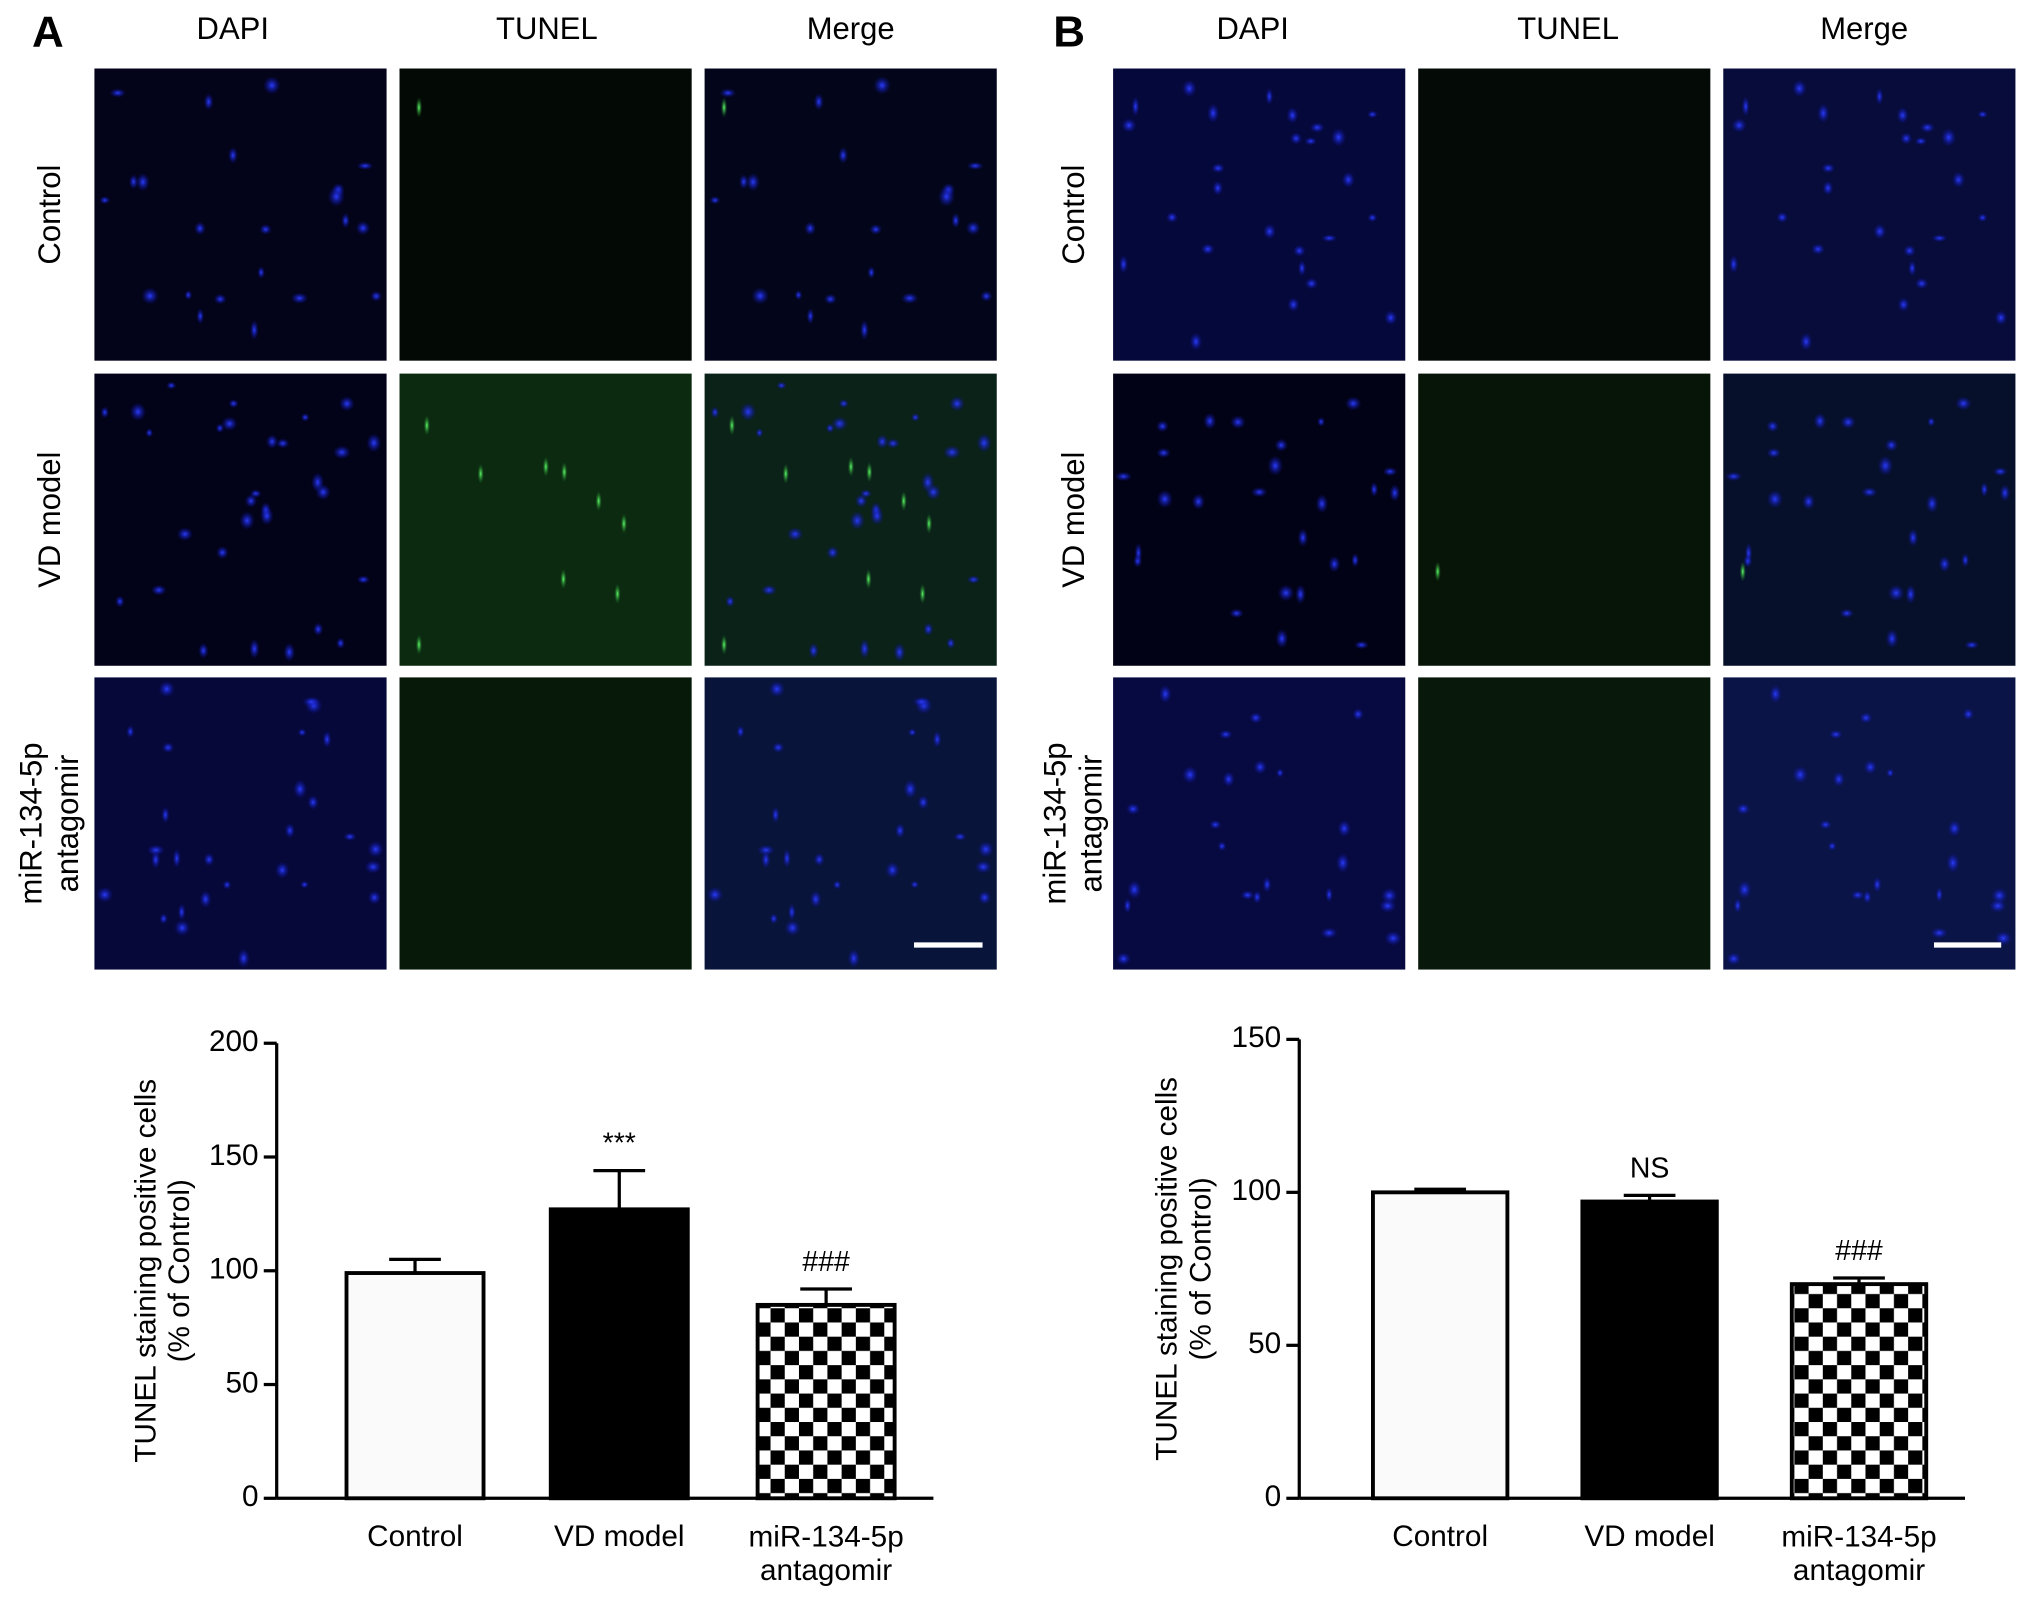 The height and width of the screenshot is (1603, 2031). I want to click on bar, so click(826, 1401).